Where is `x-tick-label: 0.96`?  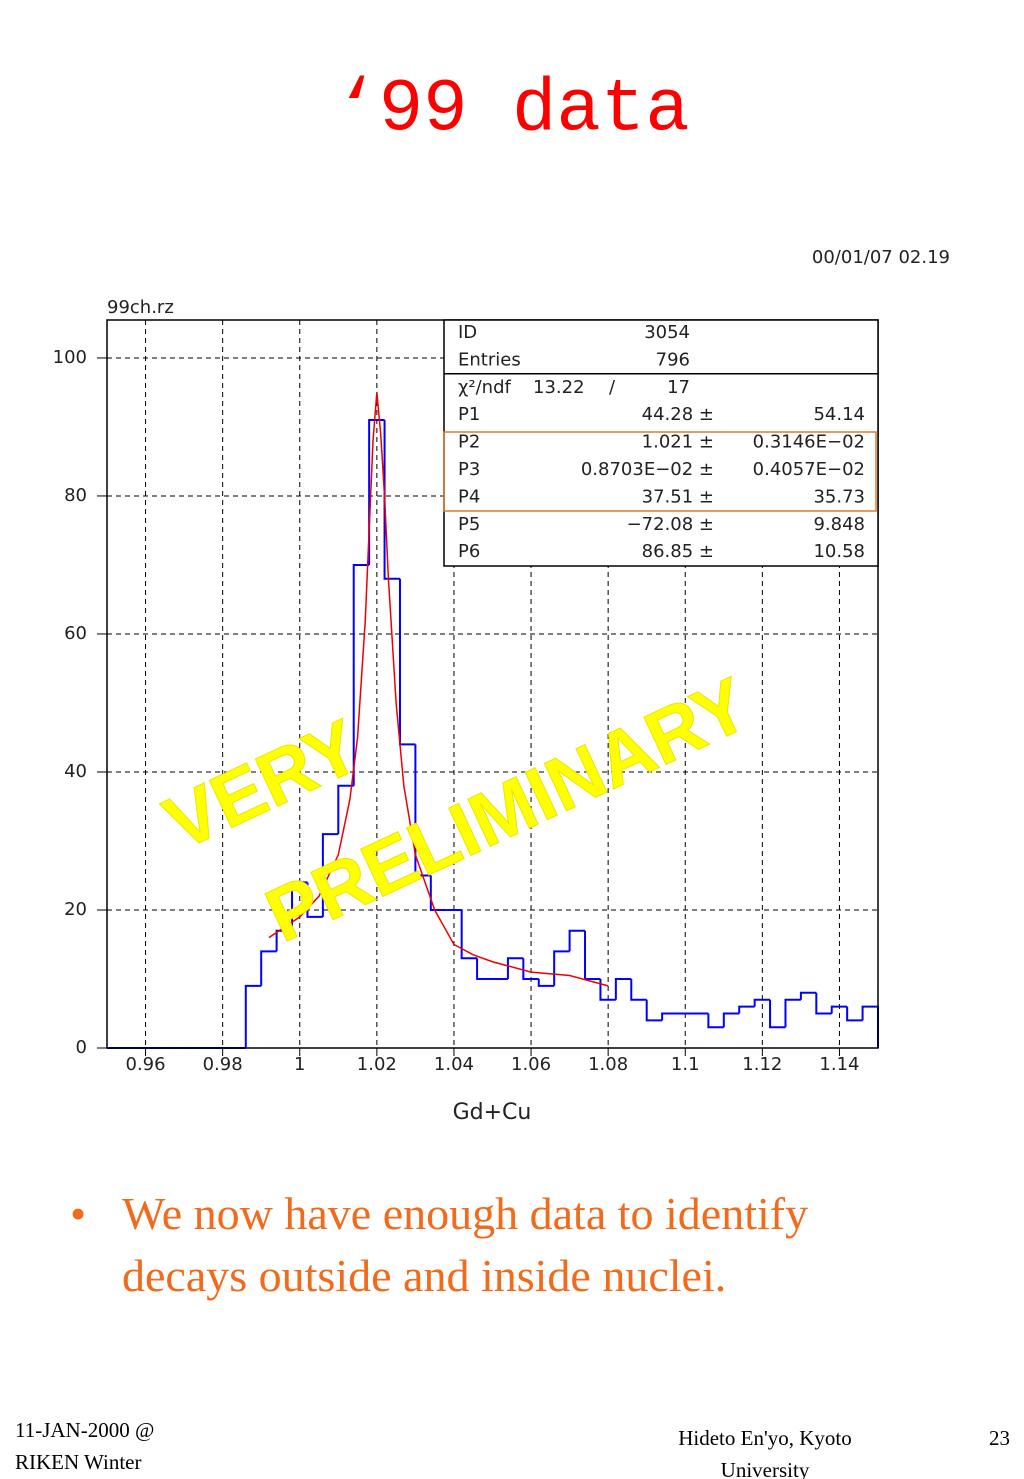 x-tick-label: 0.96 is located at coordinates (146, 1064).